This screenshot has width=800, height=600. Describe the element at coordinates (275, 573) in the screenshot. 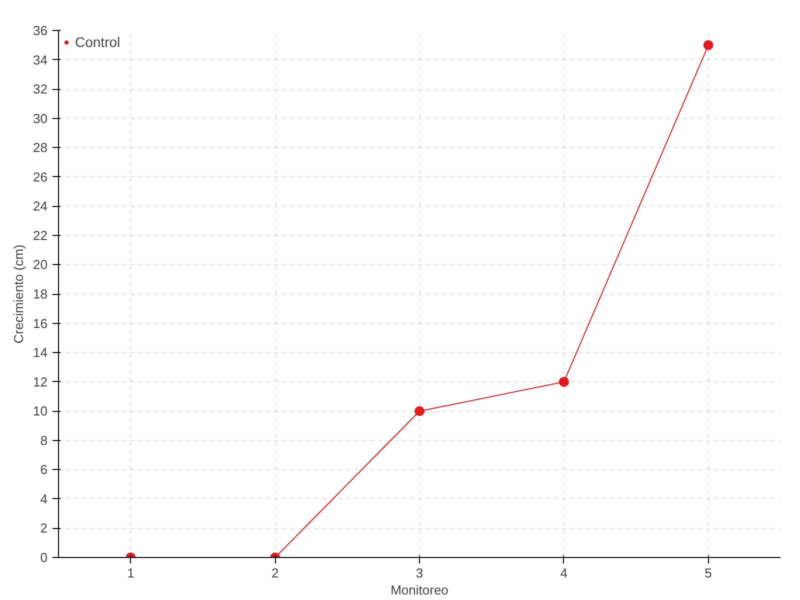

I see `x-tick-label: 2` at that location.